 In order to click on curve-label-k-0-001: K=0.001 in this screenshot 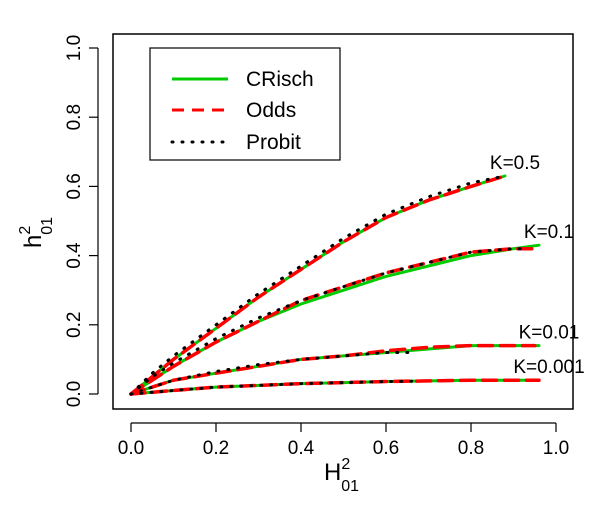, I will do `click(548, 367)`.